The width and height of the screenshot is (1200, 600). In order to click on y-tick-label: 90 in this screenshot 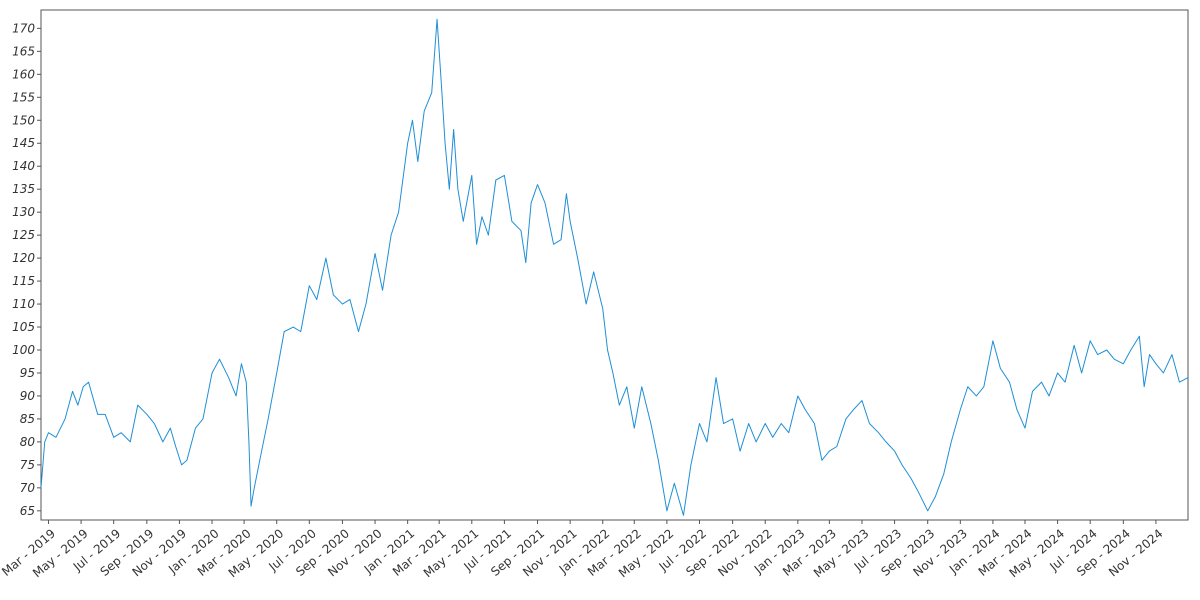, I will do `click(28, 396)`.